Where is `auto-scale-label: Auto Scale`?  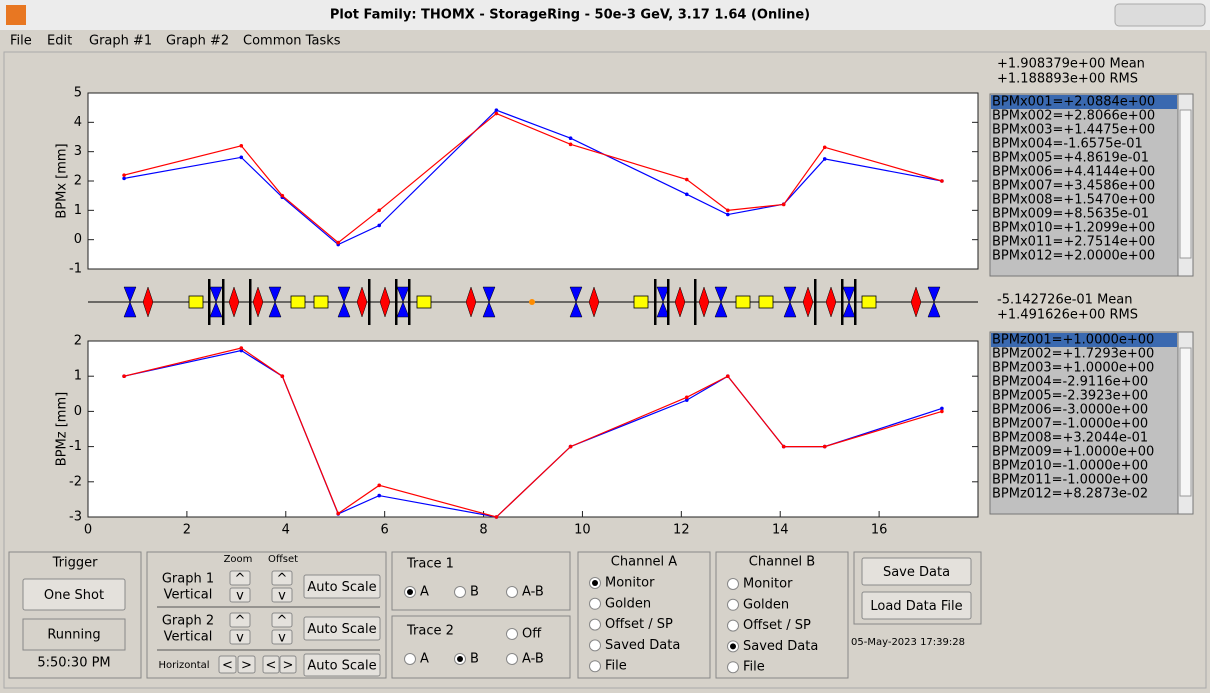 auto-scale-label: Auto Scale is located at coordinates (341, 629).